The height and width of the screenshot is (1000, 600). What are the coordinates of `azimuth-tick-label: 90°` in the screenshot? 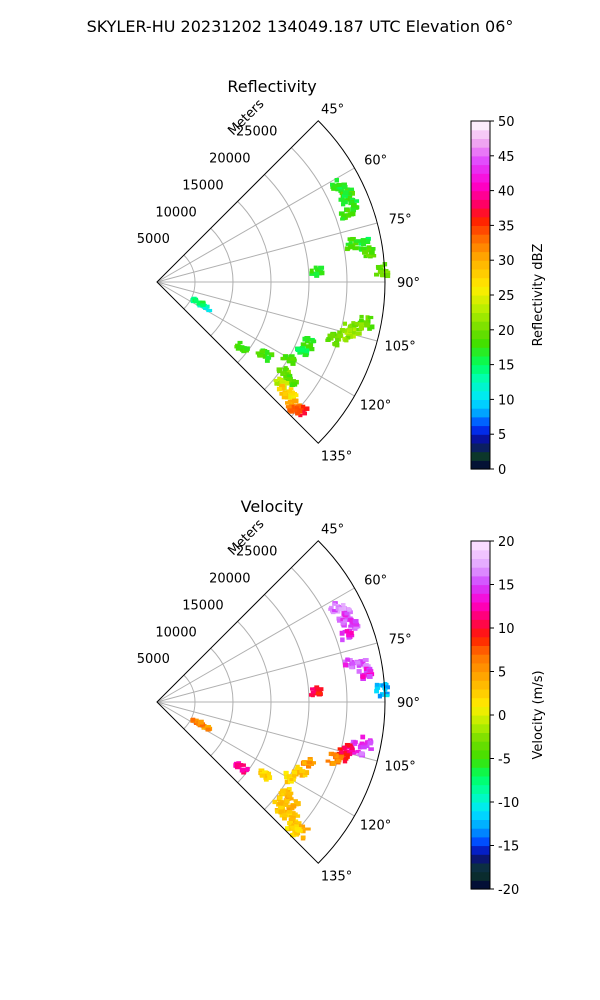 It's located at (408, 703).